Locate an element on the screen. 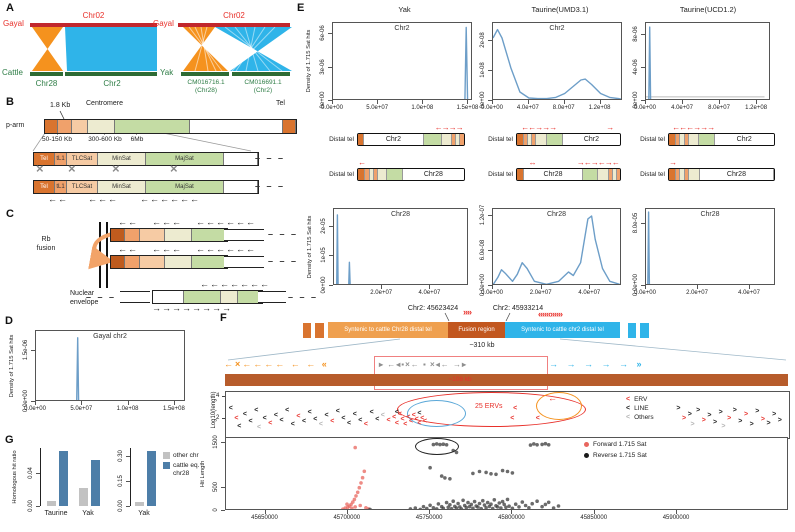 The height and width of the screenshot is (532, 795). syntenic-chr28-text: Syntenic to cattle Chr28 distal tel is located at coordinates (388, 330).